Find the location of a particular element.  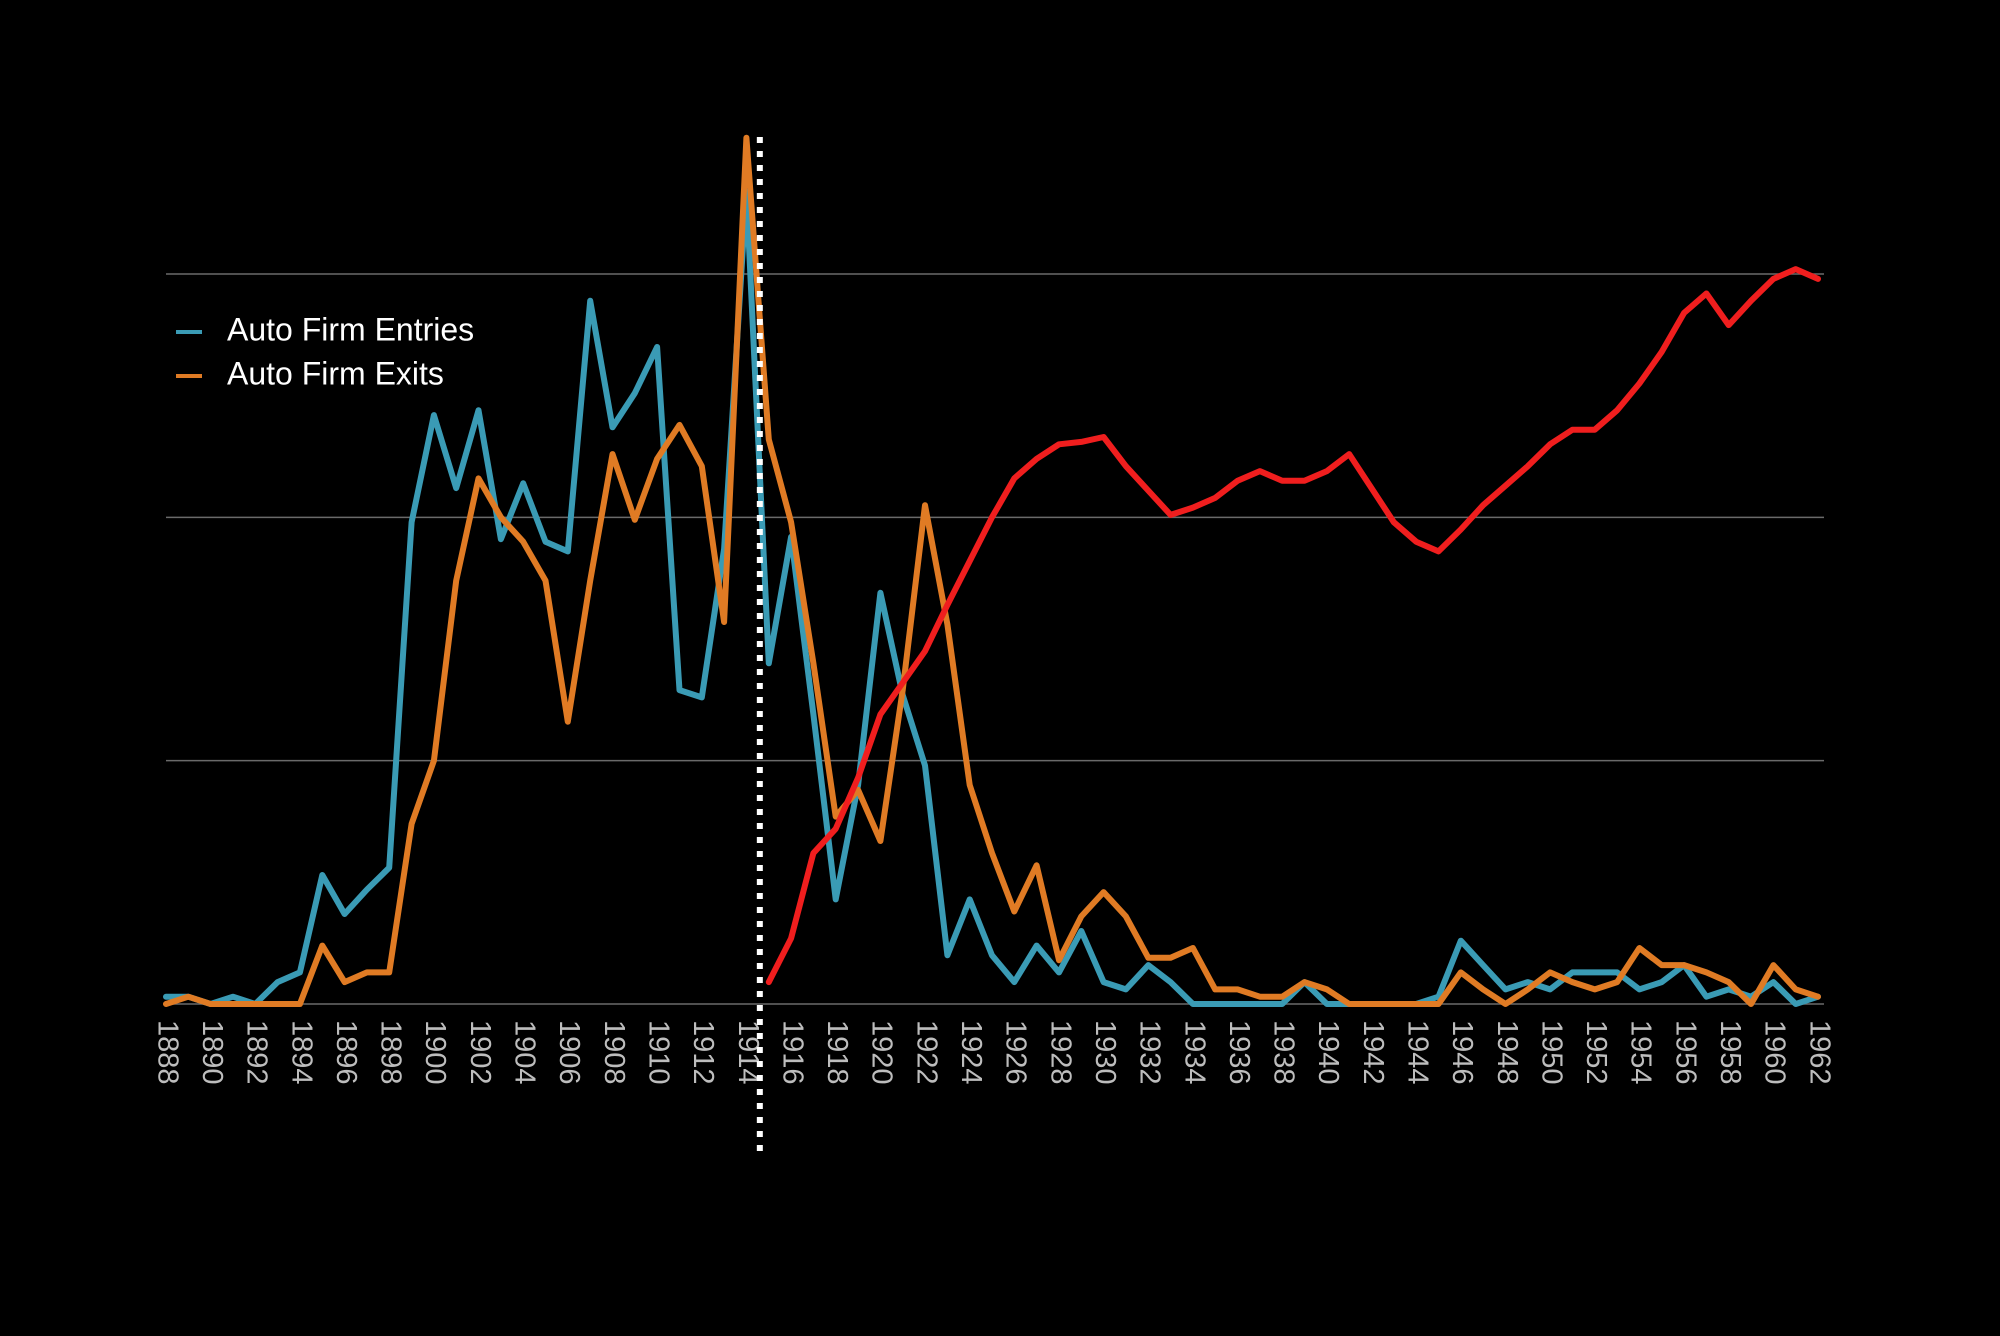

x-tick-label: 1940 is located at coordinates (1328, 1052).